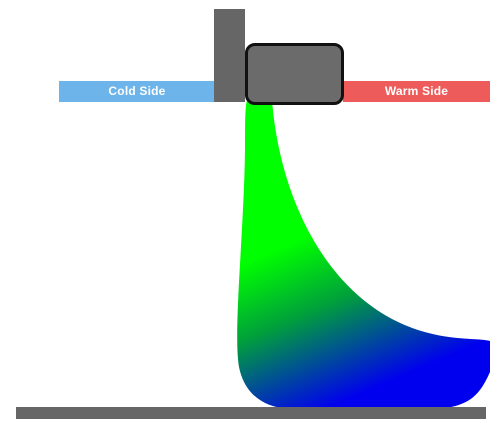 This screenshot has height=422, width=490. I want to click on vertical-post, so click(229, 55).